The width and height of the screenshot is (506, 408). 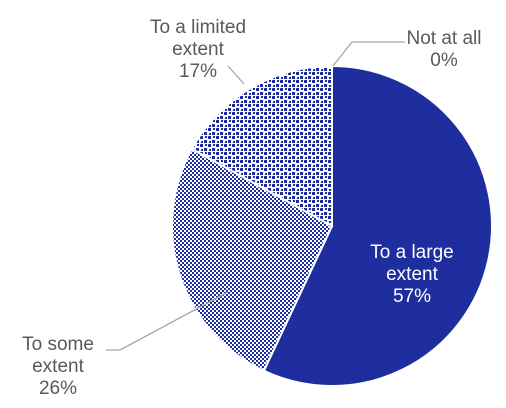 What do you see at coordinates (412, 296) in the screenshot?
I see `slice-value-label: 57%` at bounding box center [412, 296].